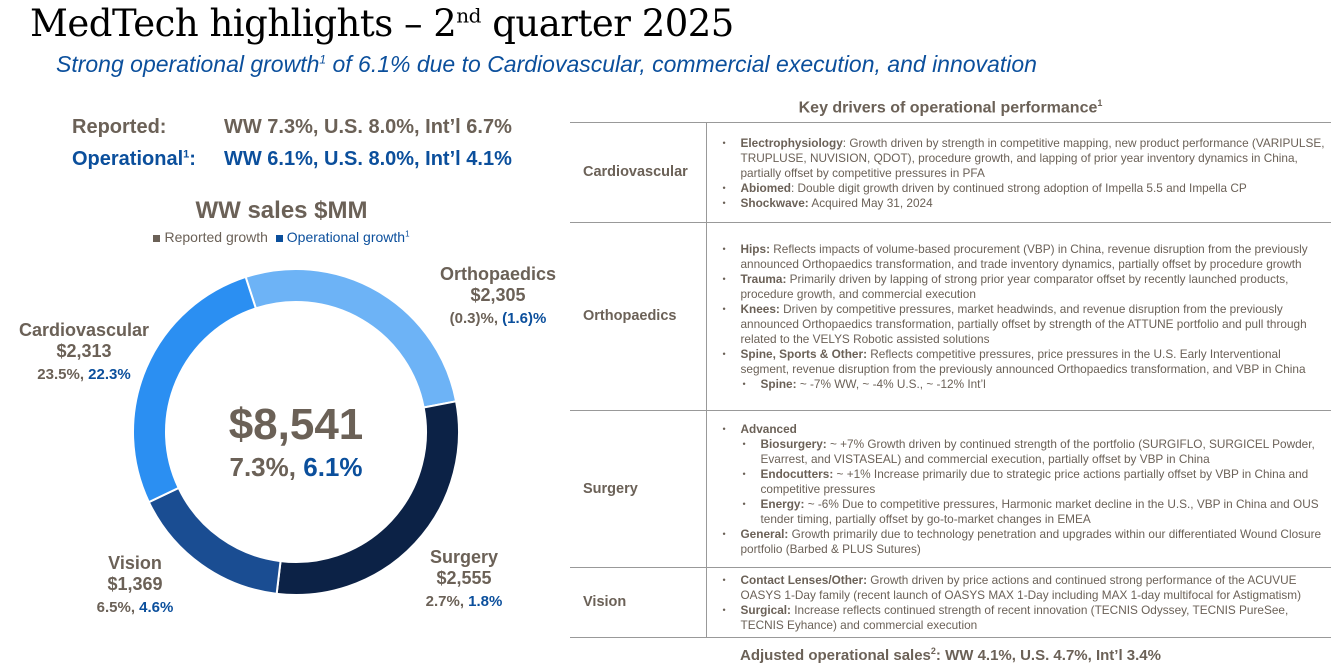 The height and width of the screenshot is (669, 1331). I want to click on donut-center: $8,541 7.3%, 6.1%, so click(296, 441).